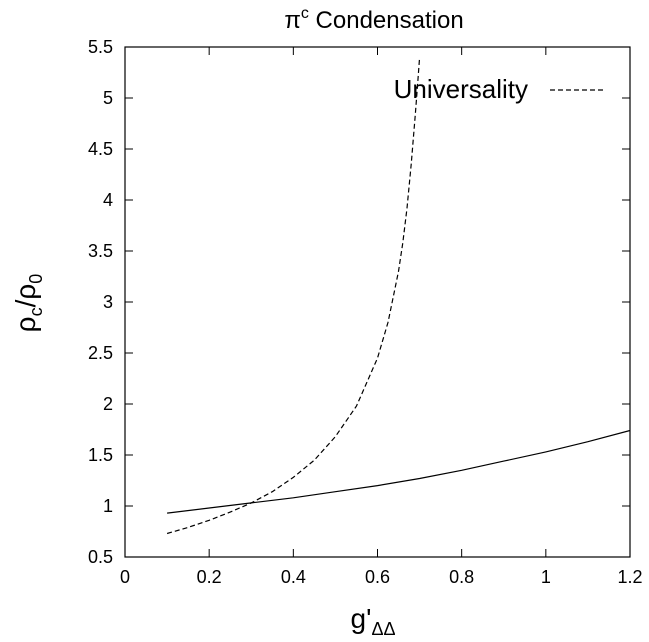  Describe the element at coordinates (28, 303) in the screenshot. I see `y-axis-label: ρc/ρ0` at that location.